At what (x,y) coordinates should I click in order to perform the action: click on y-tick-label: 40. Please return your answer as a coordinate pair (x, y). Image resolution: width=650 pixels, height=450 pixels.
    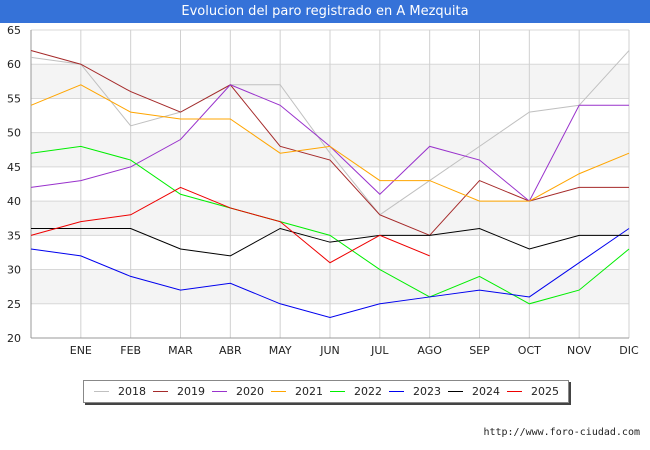
    Looking at the image, I should click on (14, 201).